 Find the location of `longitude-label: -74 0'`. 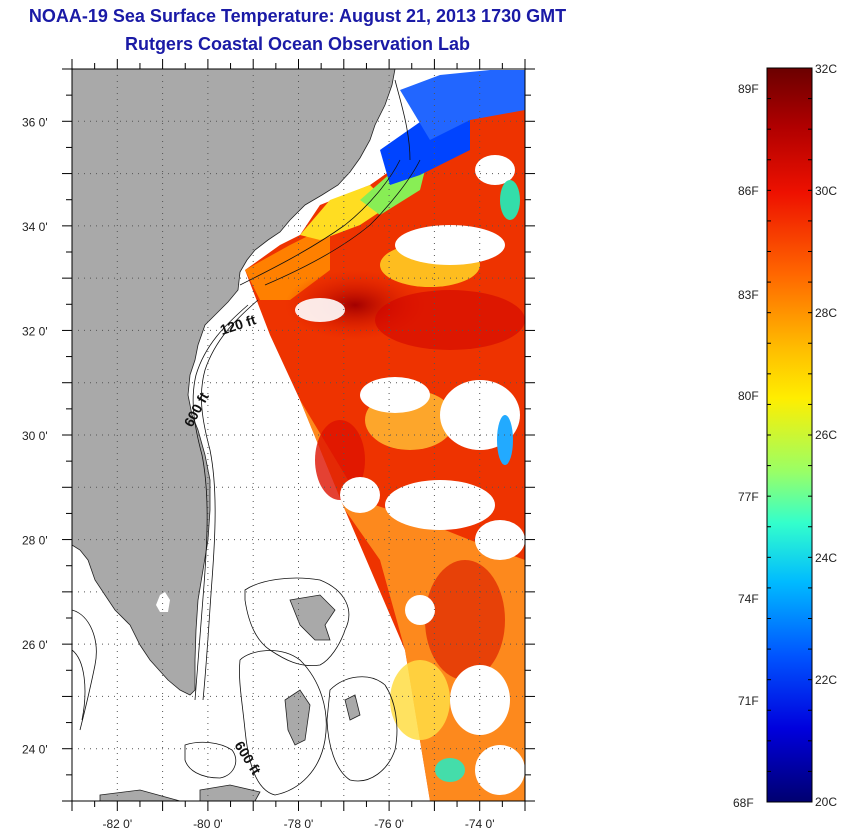

longitude-label: -74 0' is located at coordinates (480, 824).